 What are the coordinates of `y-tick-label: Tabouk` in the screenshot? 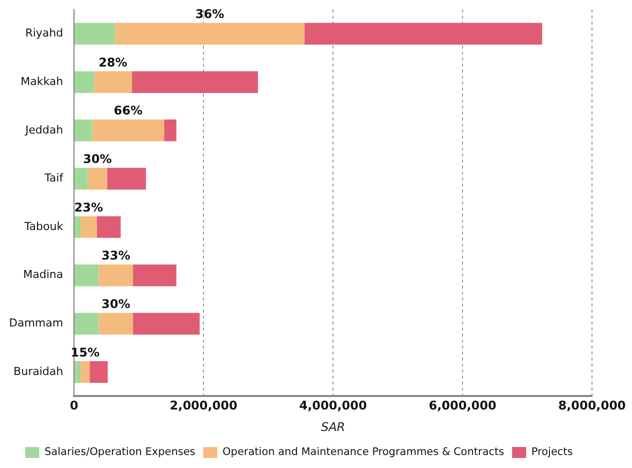 It's located at (43, 226).